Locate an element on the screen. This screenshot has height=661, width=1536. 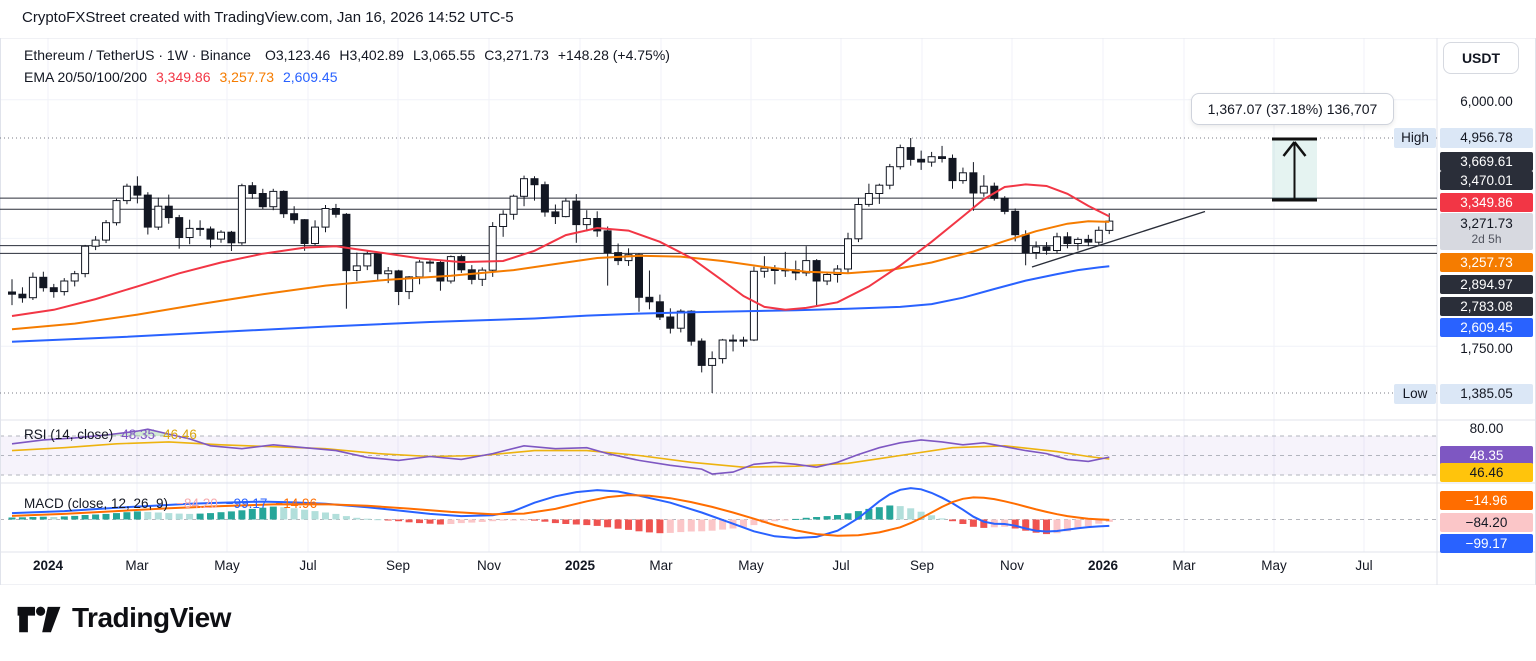
scale-tick-label: 1,750.00 is located at coordinates (1486, 348).